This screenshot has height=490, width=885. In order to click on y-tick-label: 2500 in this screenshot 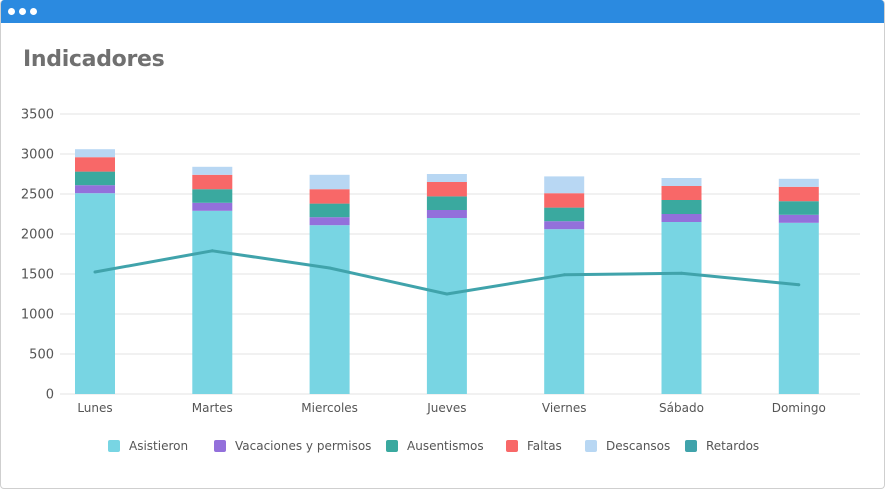, I will do `click(37, 195)`.